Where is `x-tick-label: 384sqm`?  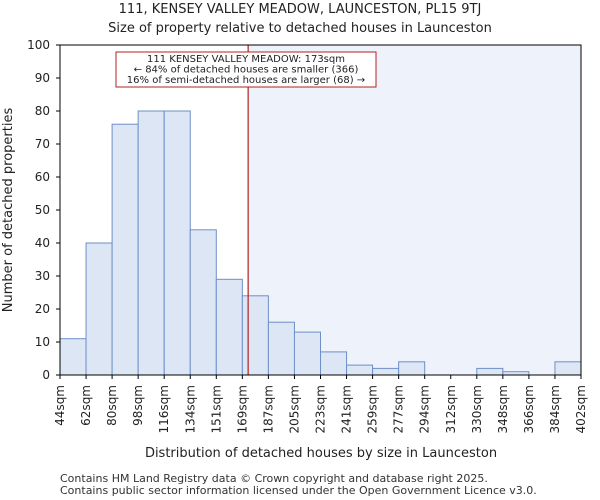
x-tick-label: 384sqm is located at coordinates (555, 409).